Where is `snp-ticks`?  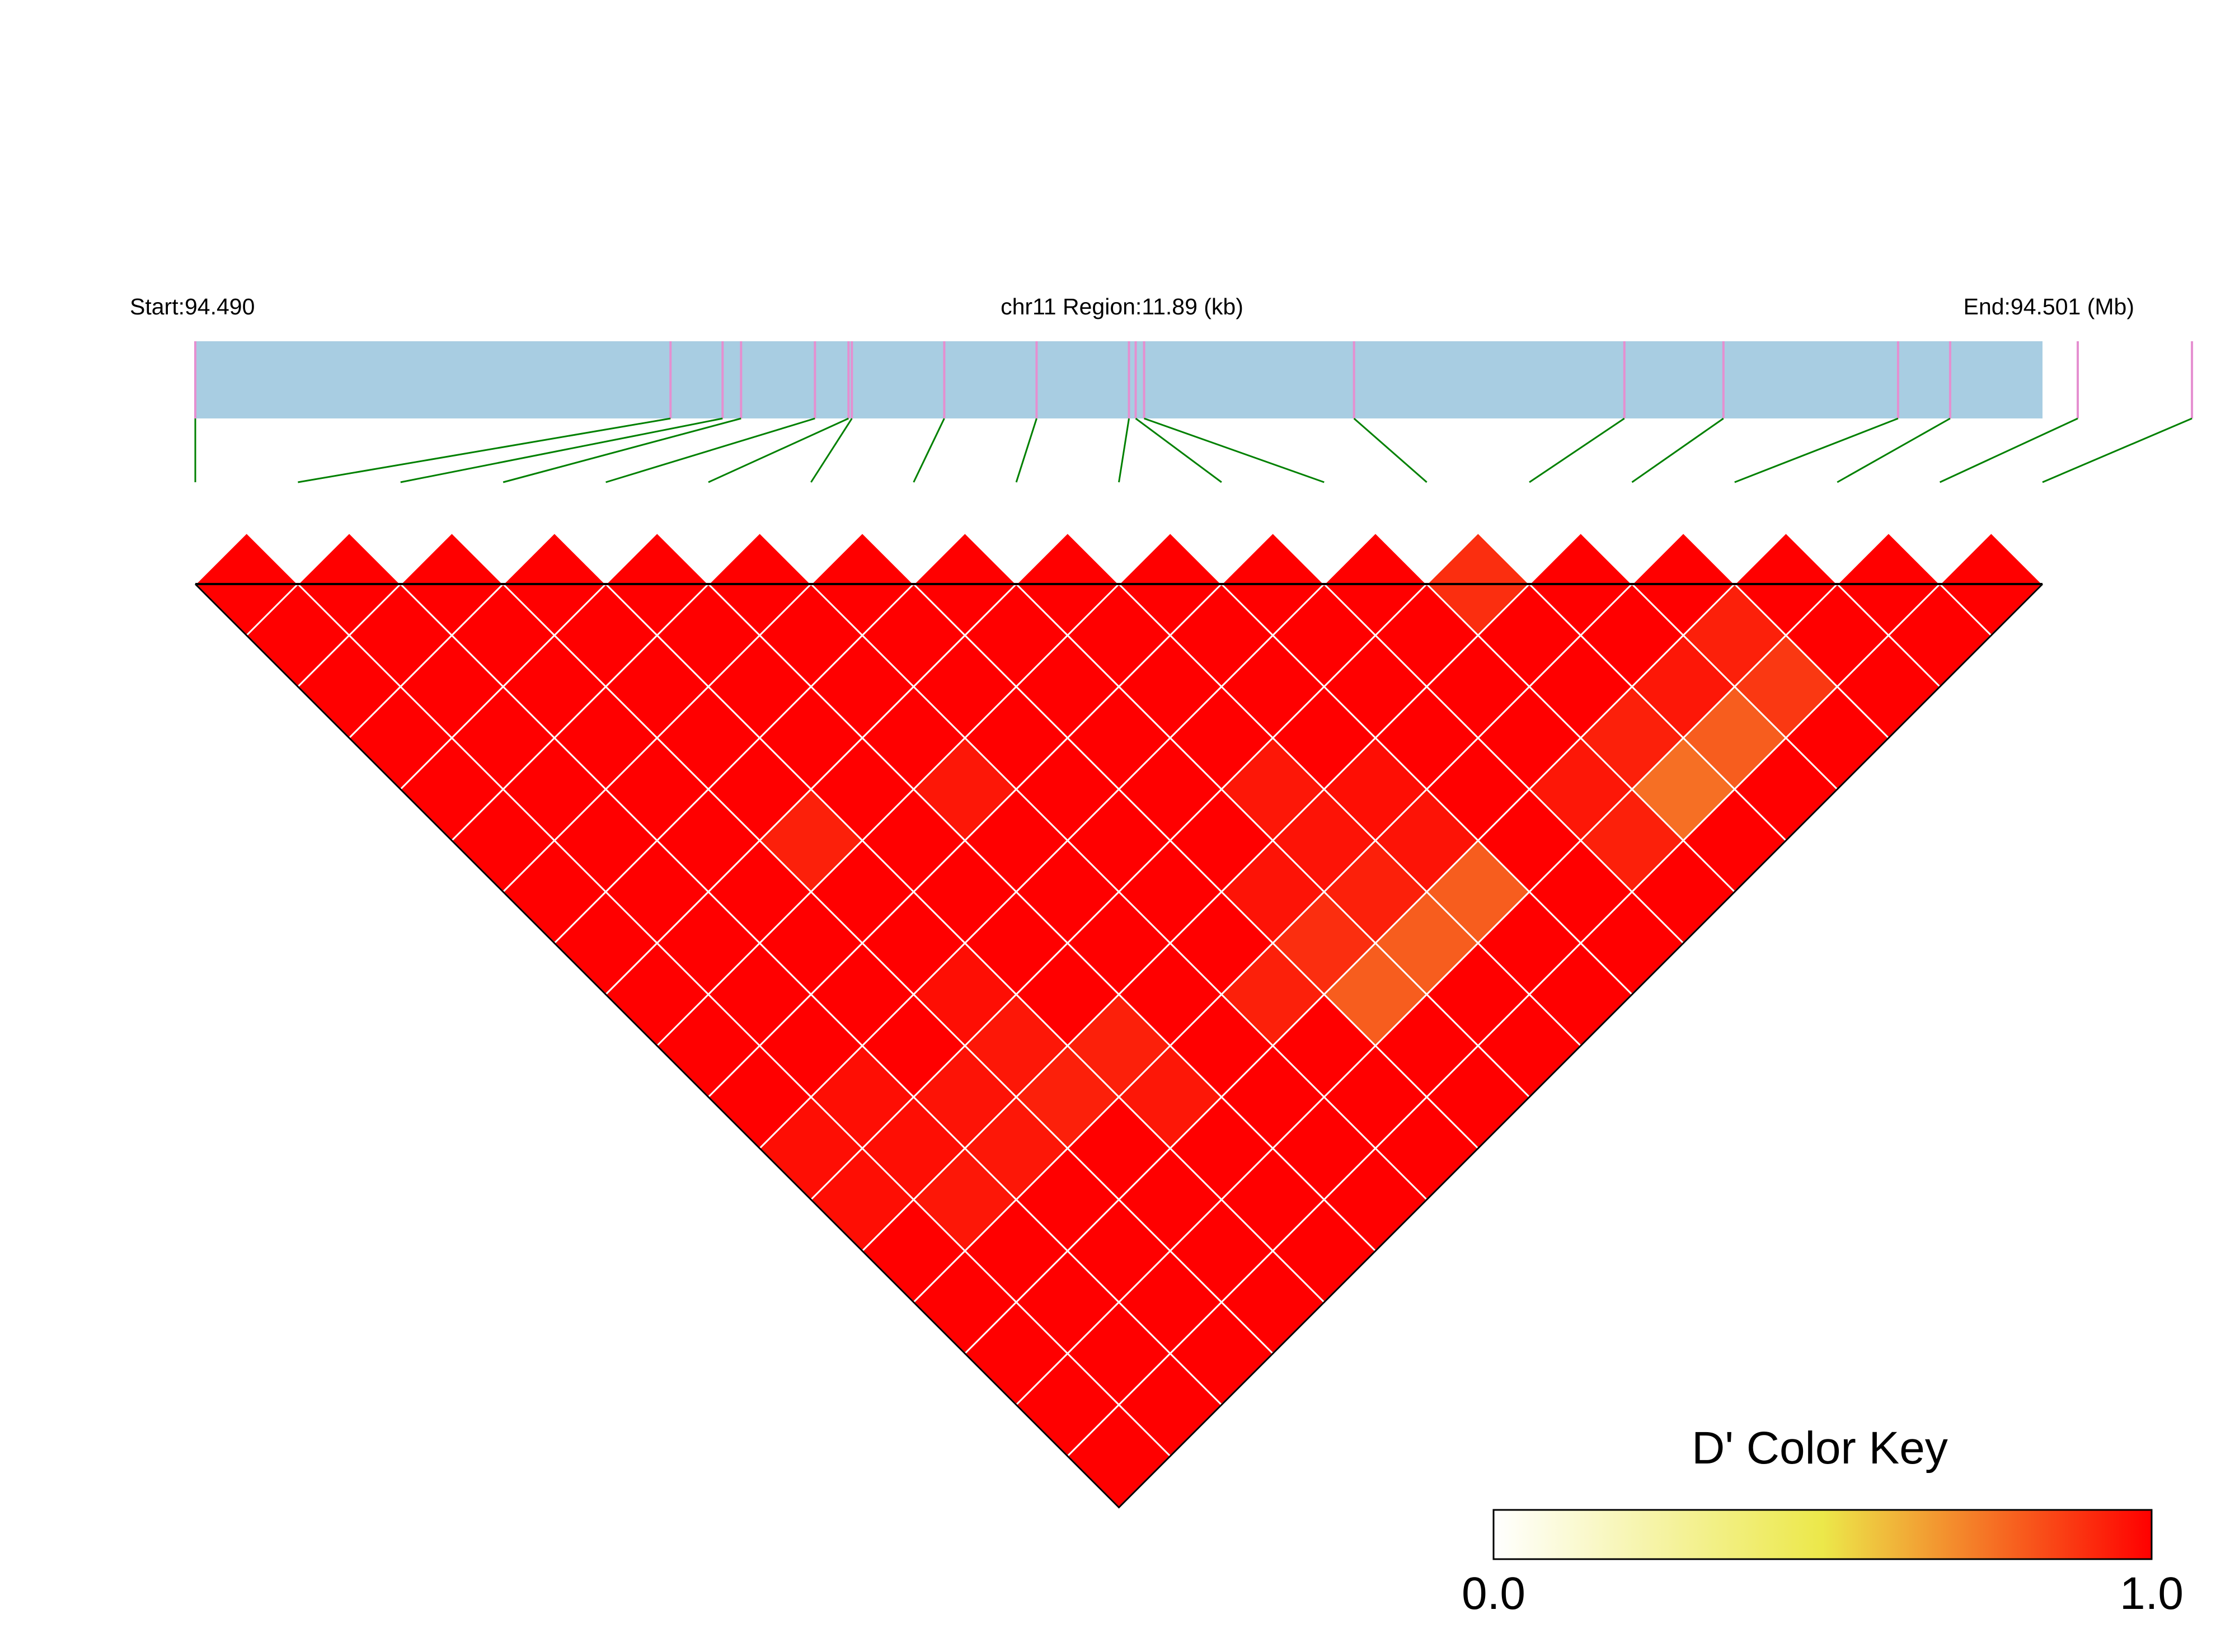 snp-ticks is located at coordinates (1194, 379).